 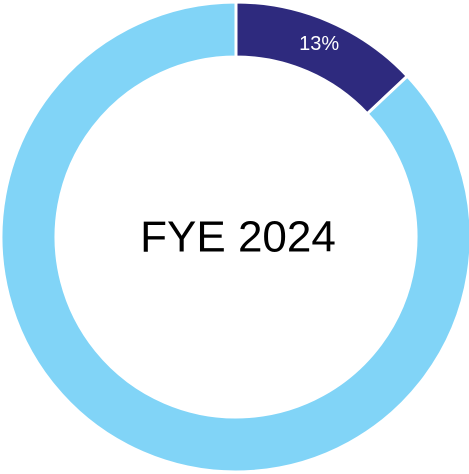 What do you see at coordinates (238, 237) in the screenshot?
I see `center-label: FYE 2024` at bounding box center [238, 237].